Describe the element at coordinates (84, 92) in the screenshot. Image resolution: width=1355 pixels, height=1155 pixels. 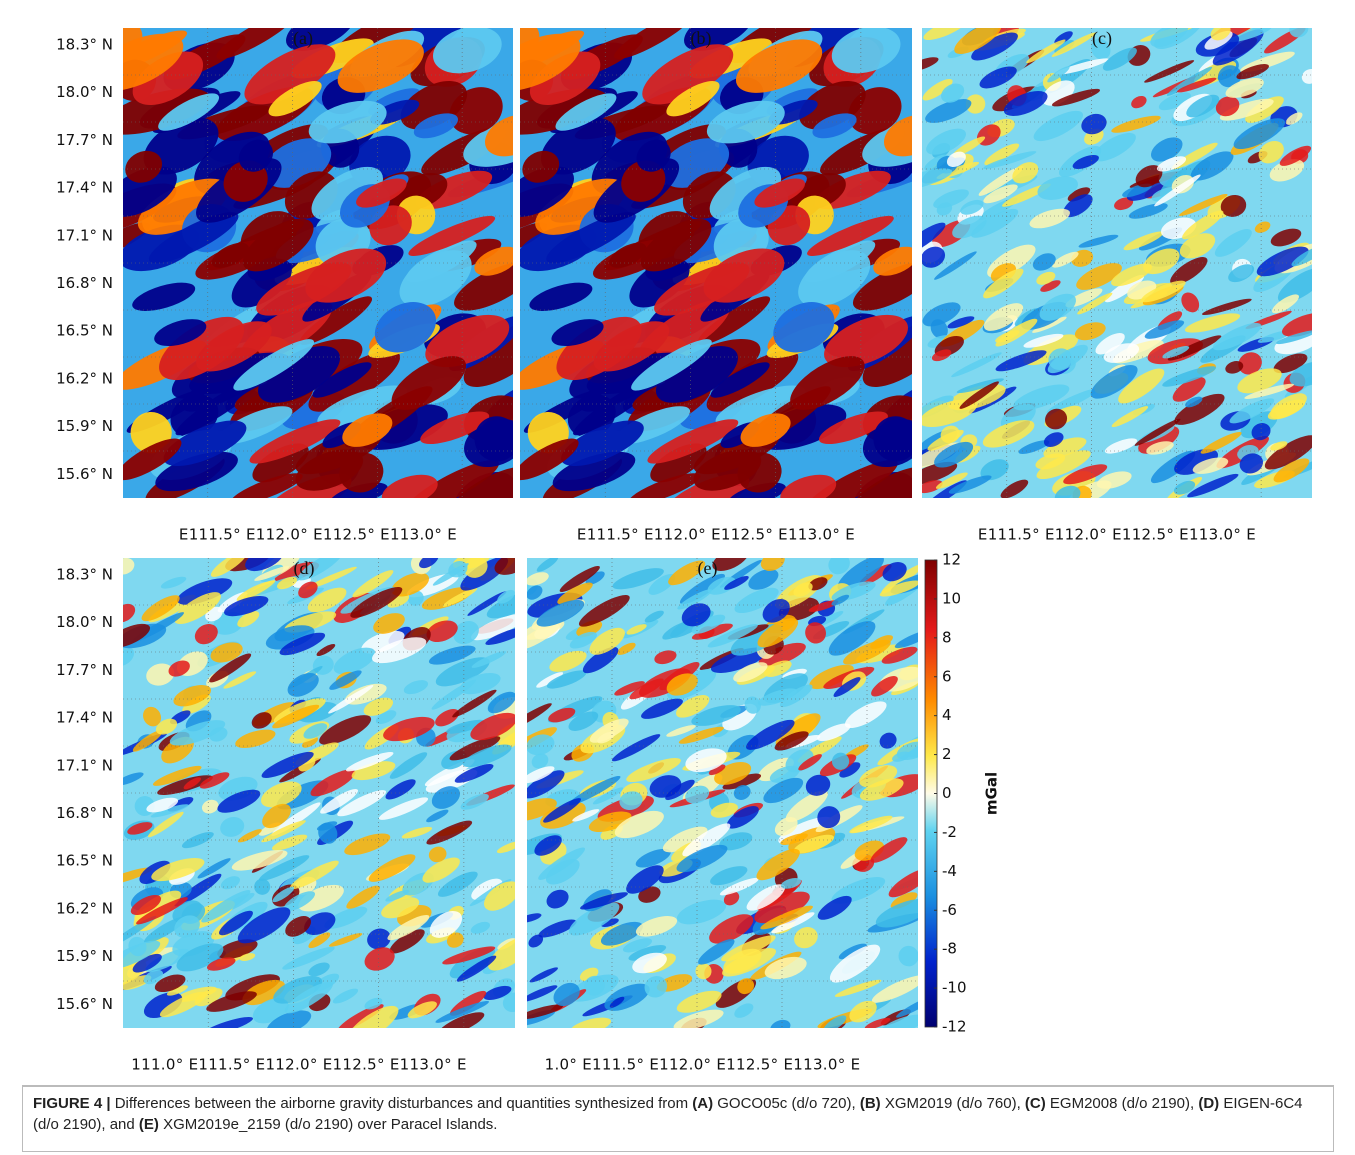
I see `y-tick-label: 18.0° N` at that location.